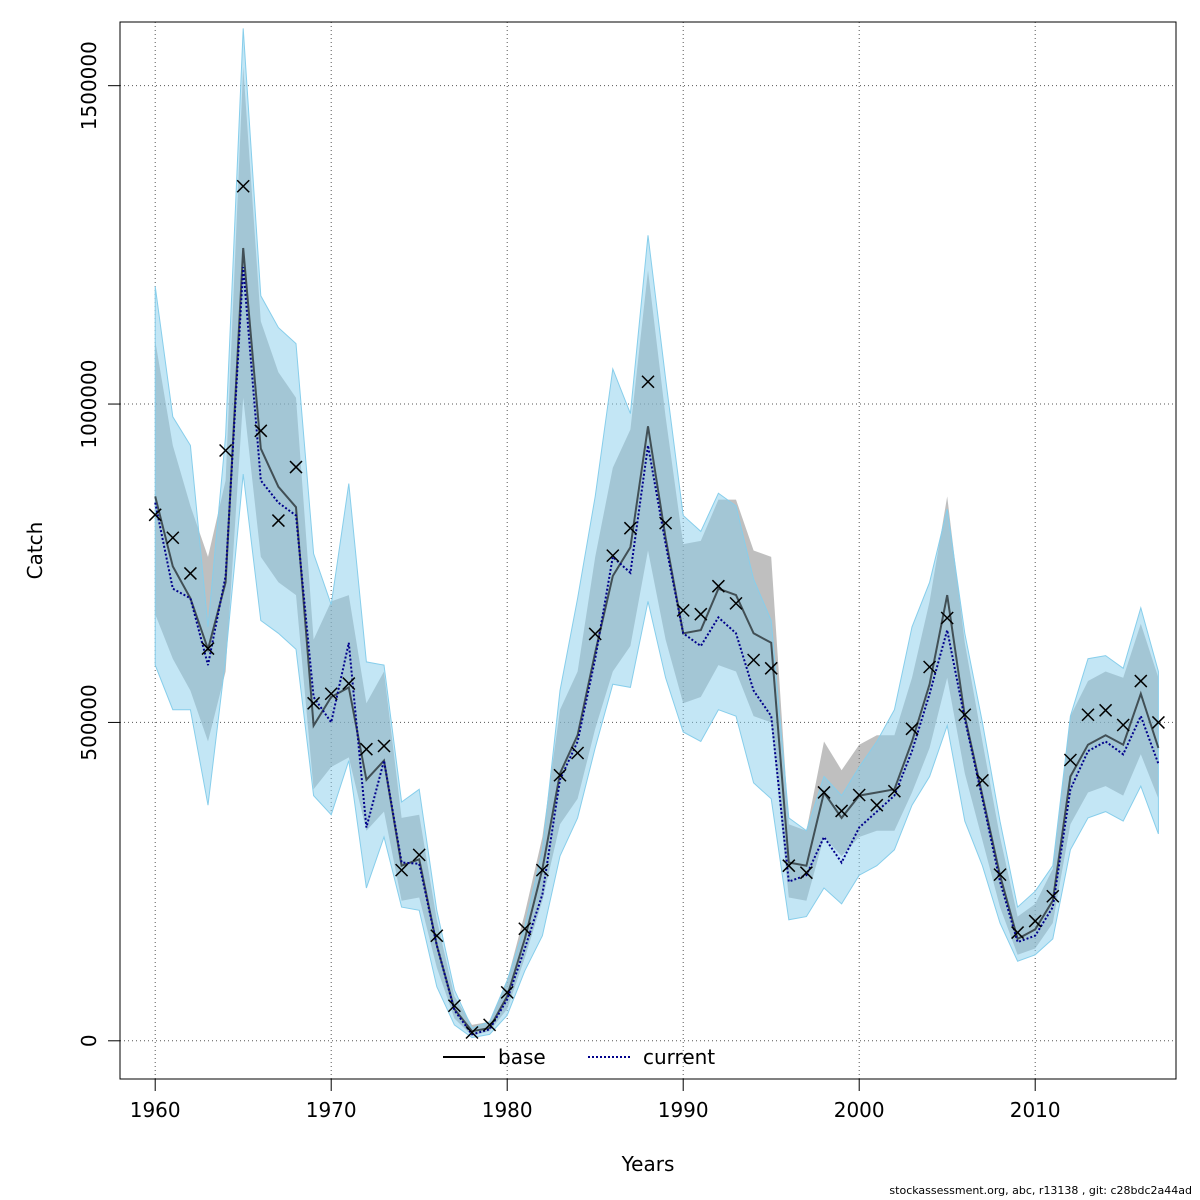  Describe the element at coordinates (89, 722) in the screenshot. I see `y-tick-label: 500000` at that location.